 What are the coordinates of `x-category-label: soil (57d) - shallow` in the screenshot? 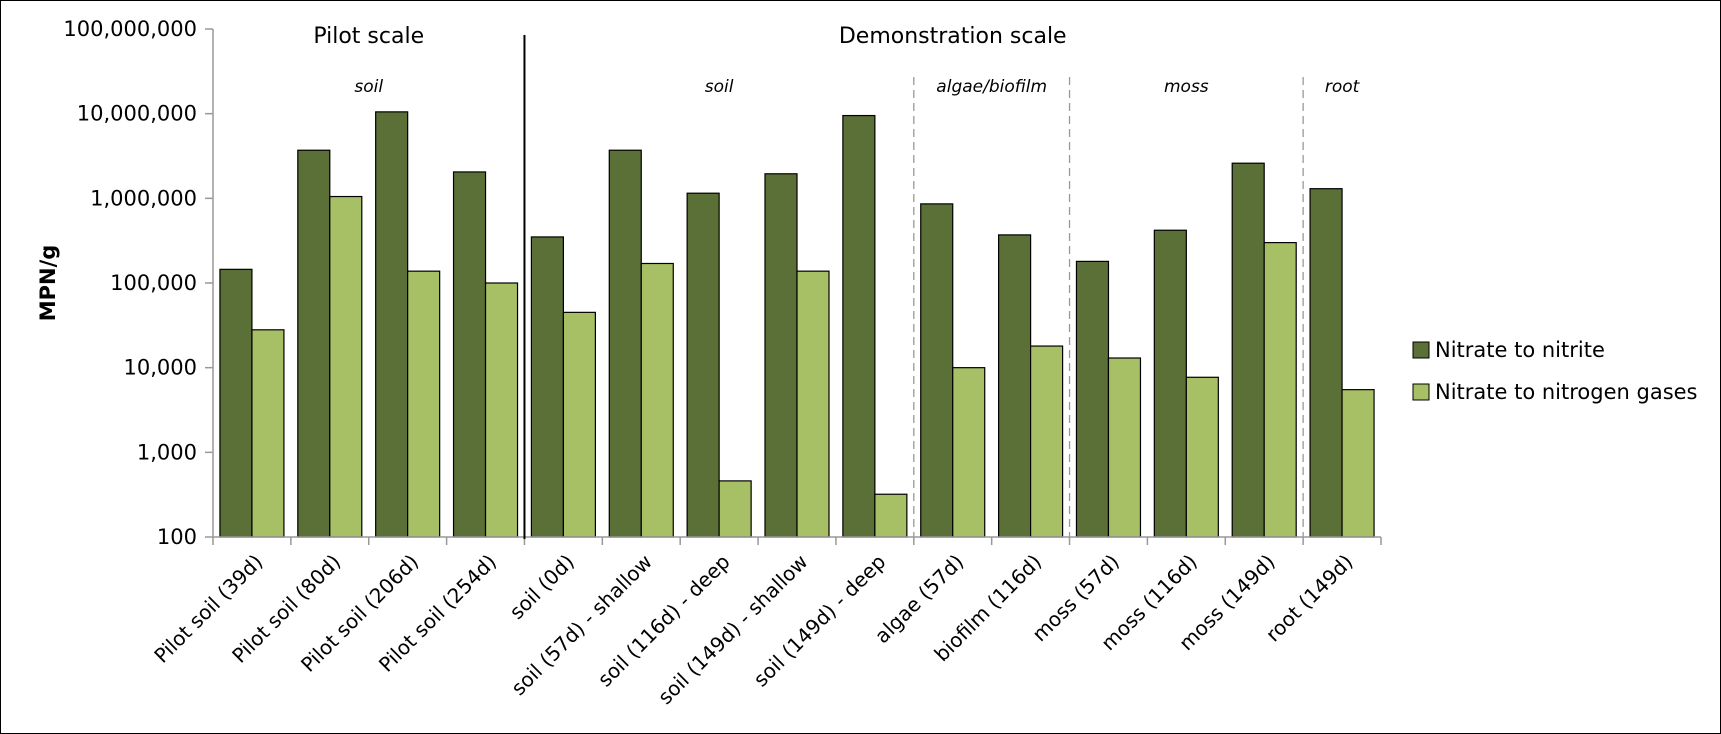 It's located at (581, 625).